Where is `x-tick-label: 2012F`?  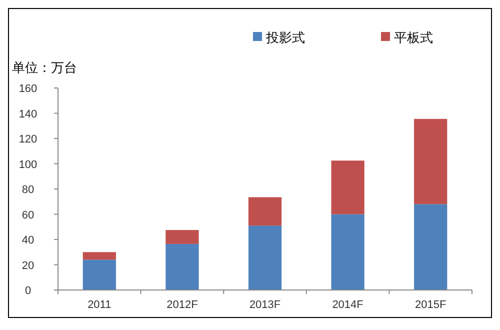
x-tick-label: 2012F is located at coordinates (182, 305).